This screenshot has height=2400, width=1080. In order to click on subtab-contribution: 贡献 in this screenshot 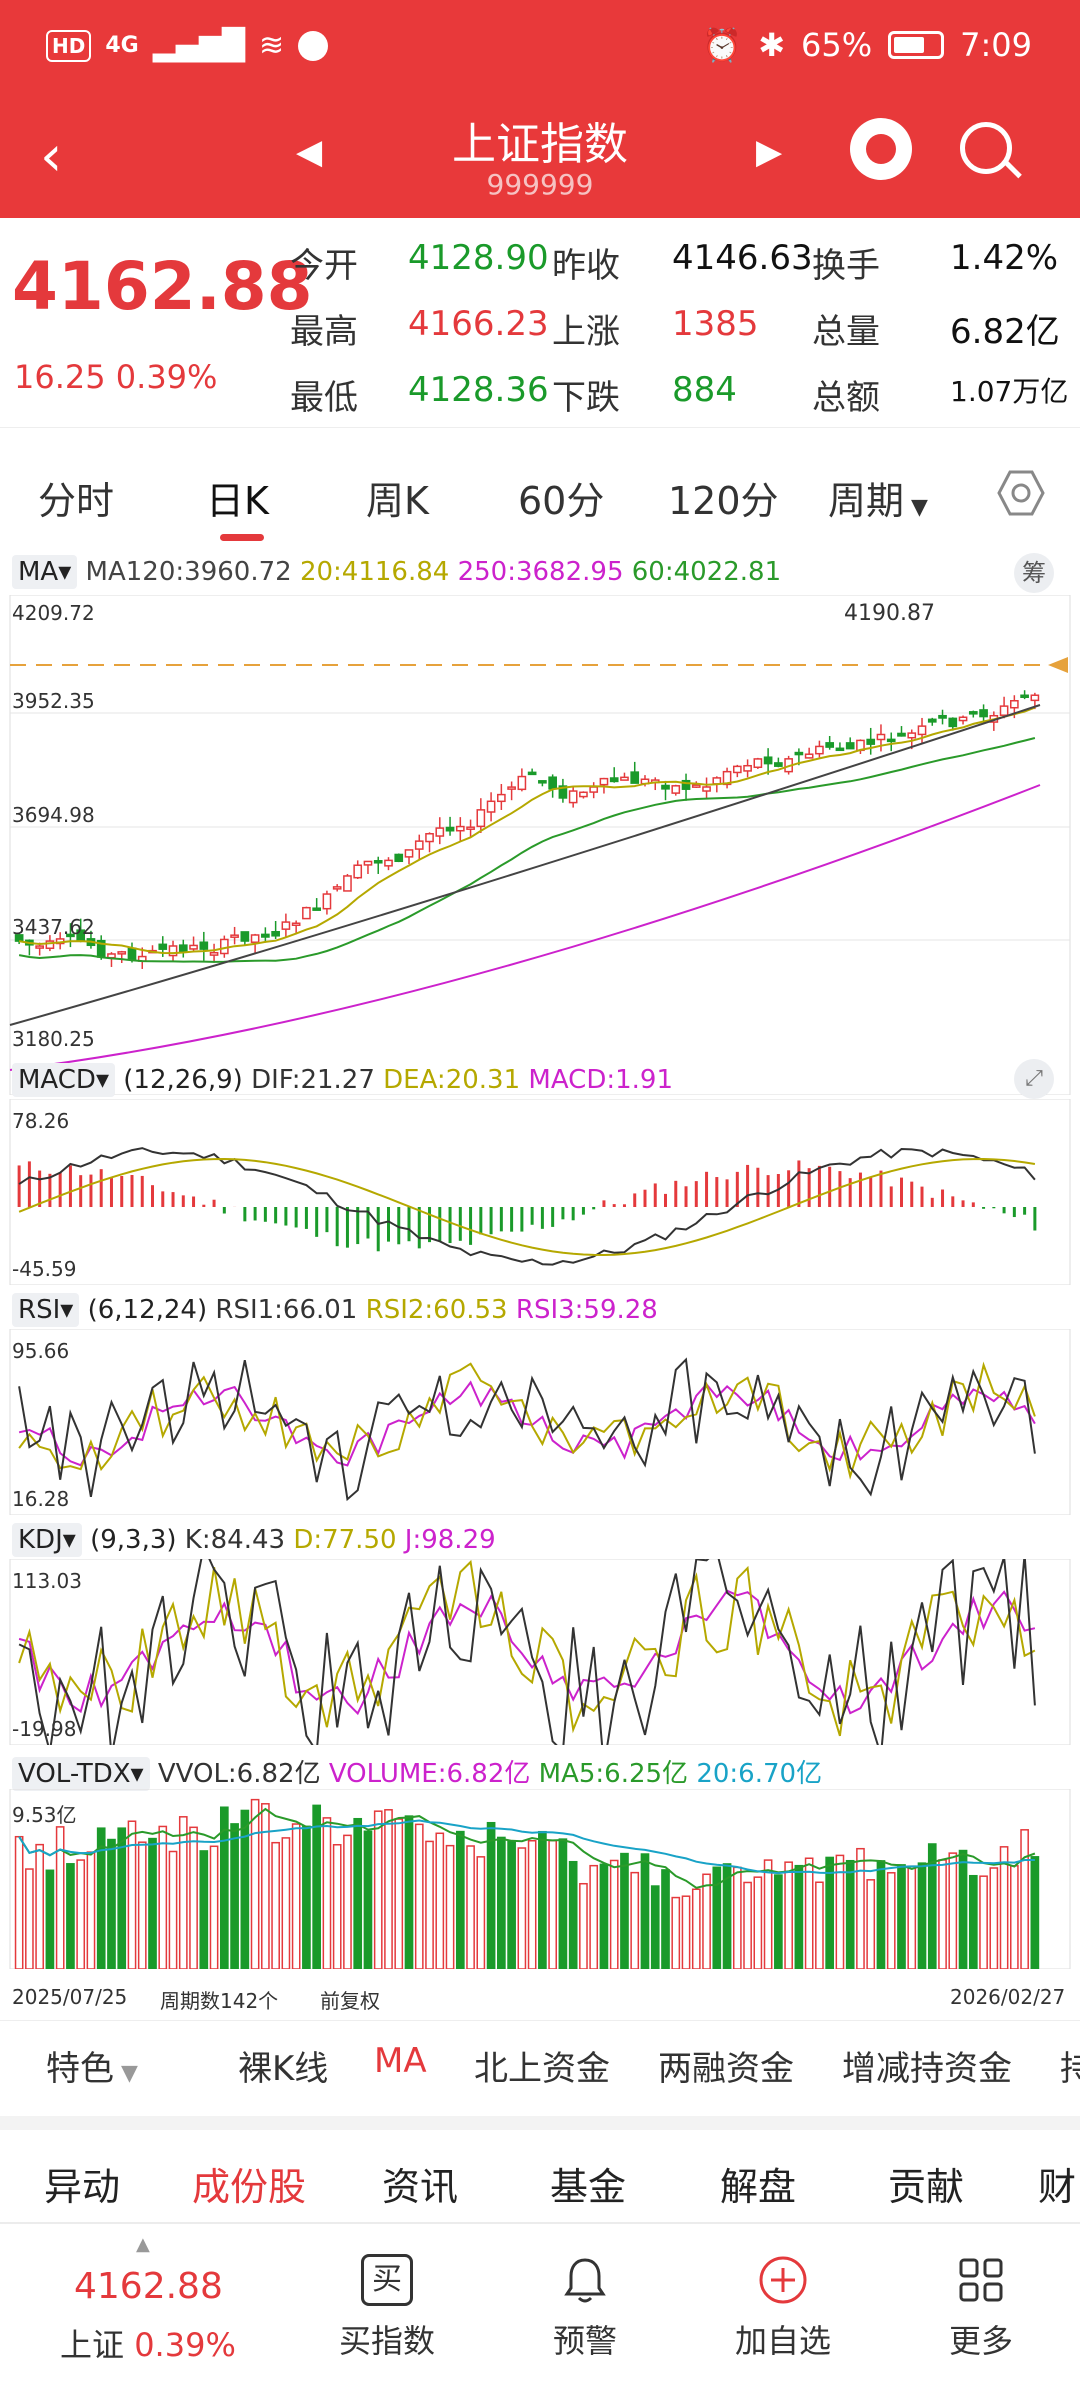, I will do `click(926, 2187)`.